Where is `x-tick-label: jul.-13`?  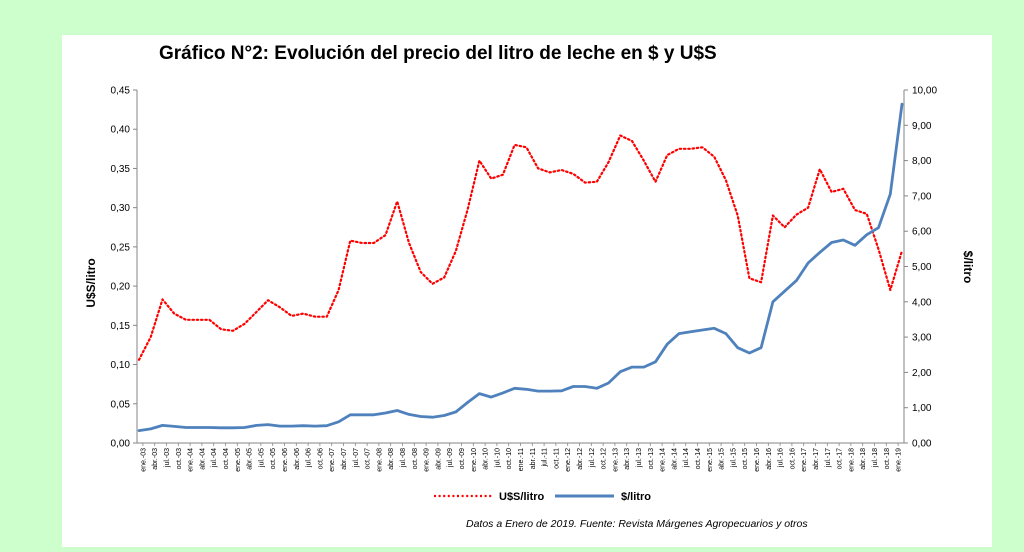 x-tick-label: jul.-13 is located at coordinates (639, 458).